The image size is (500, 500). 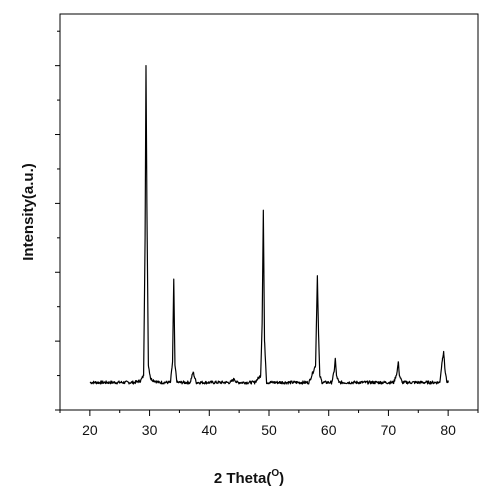 What do you see at coordinates (90, 430) in the screenshot?
I see `x-tick-label: 20` at bounding box center [90, 430].